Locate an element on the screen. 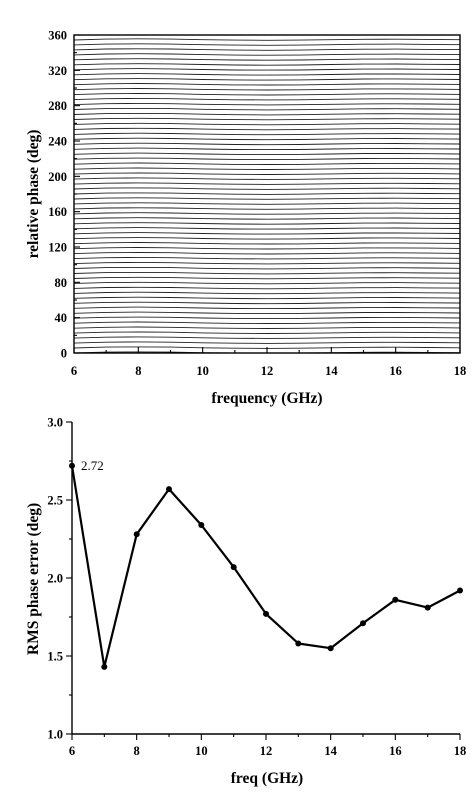 The width and height of the screenshot is (474, 806). rms-y-tick-label: 2.5 is located at coordinates (55, 501).